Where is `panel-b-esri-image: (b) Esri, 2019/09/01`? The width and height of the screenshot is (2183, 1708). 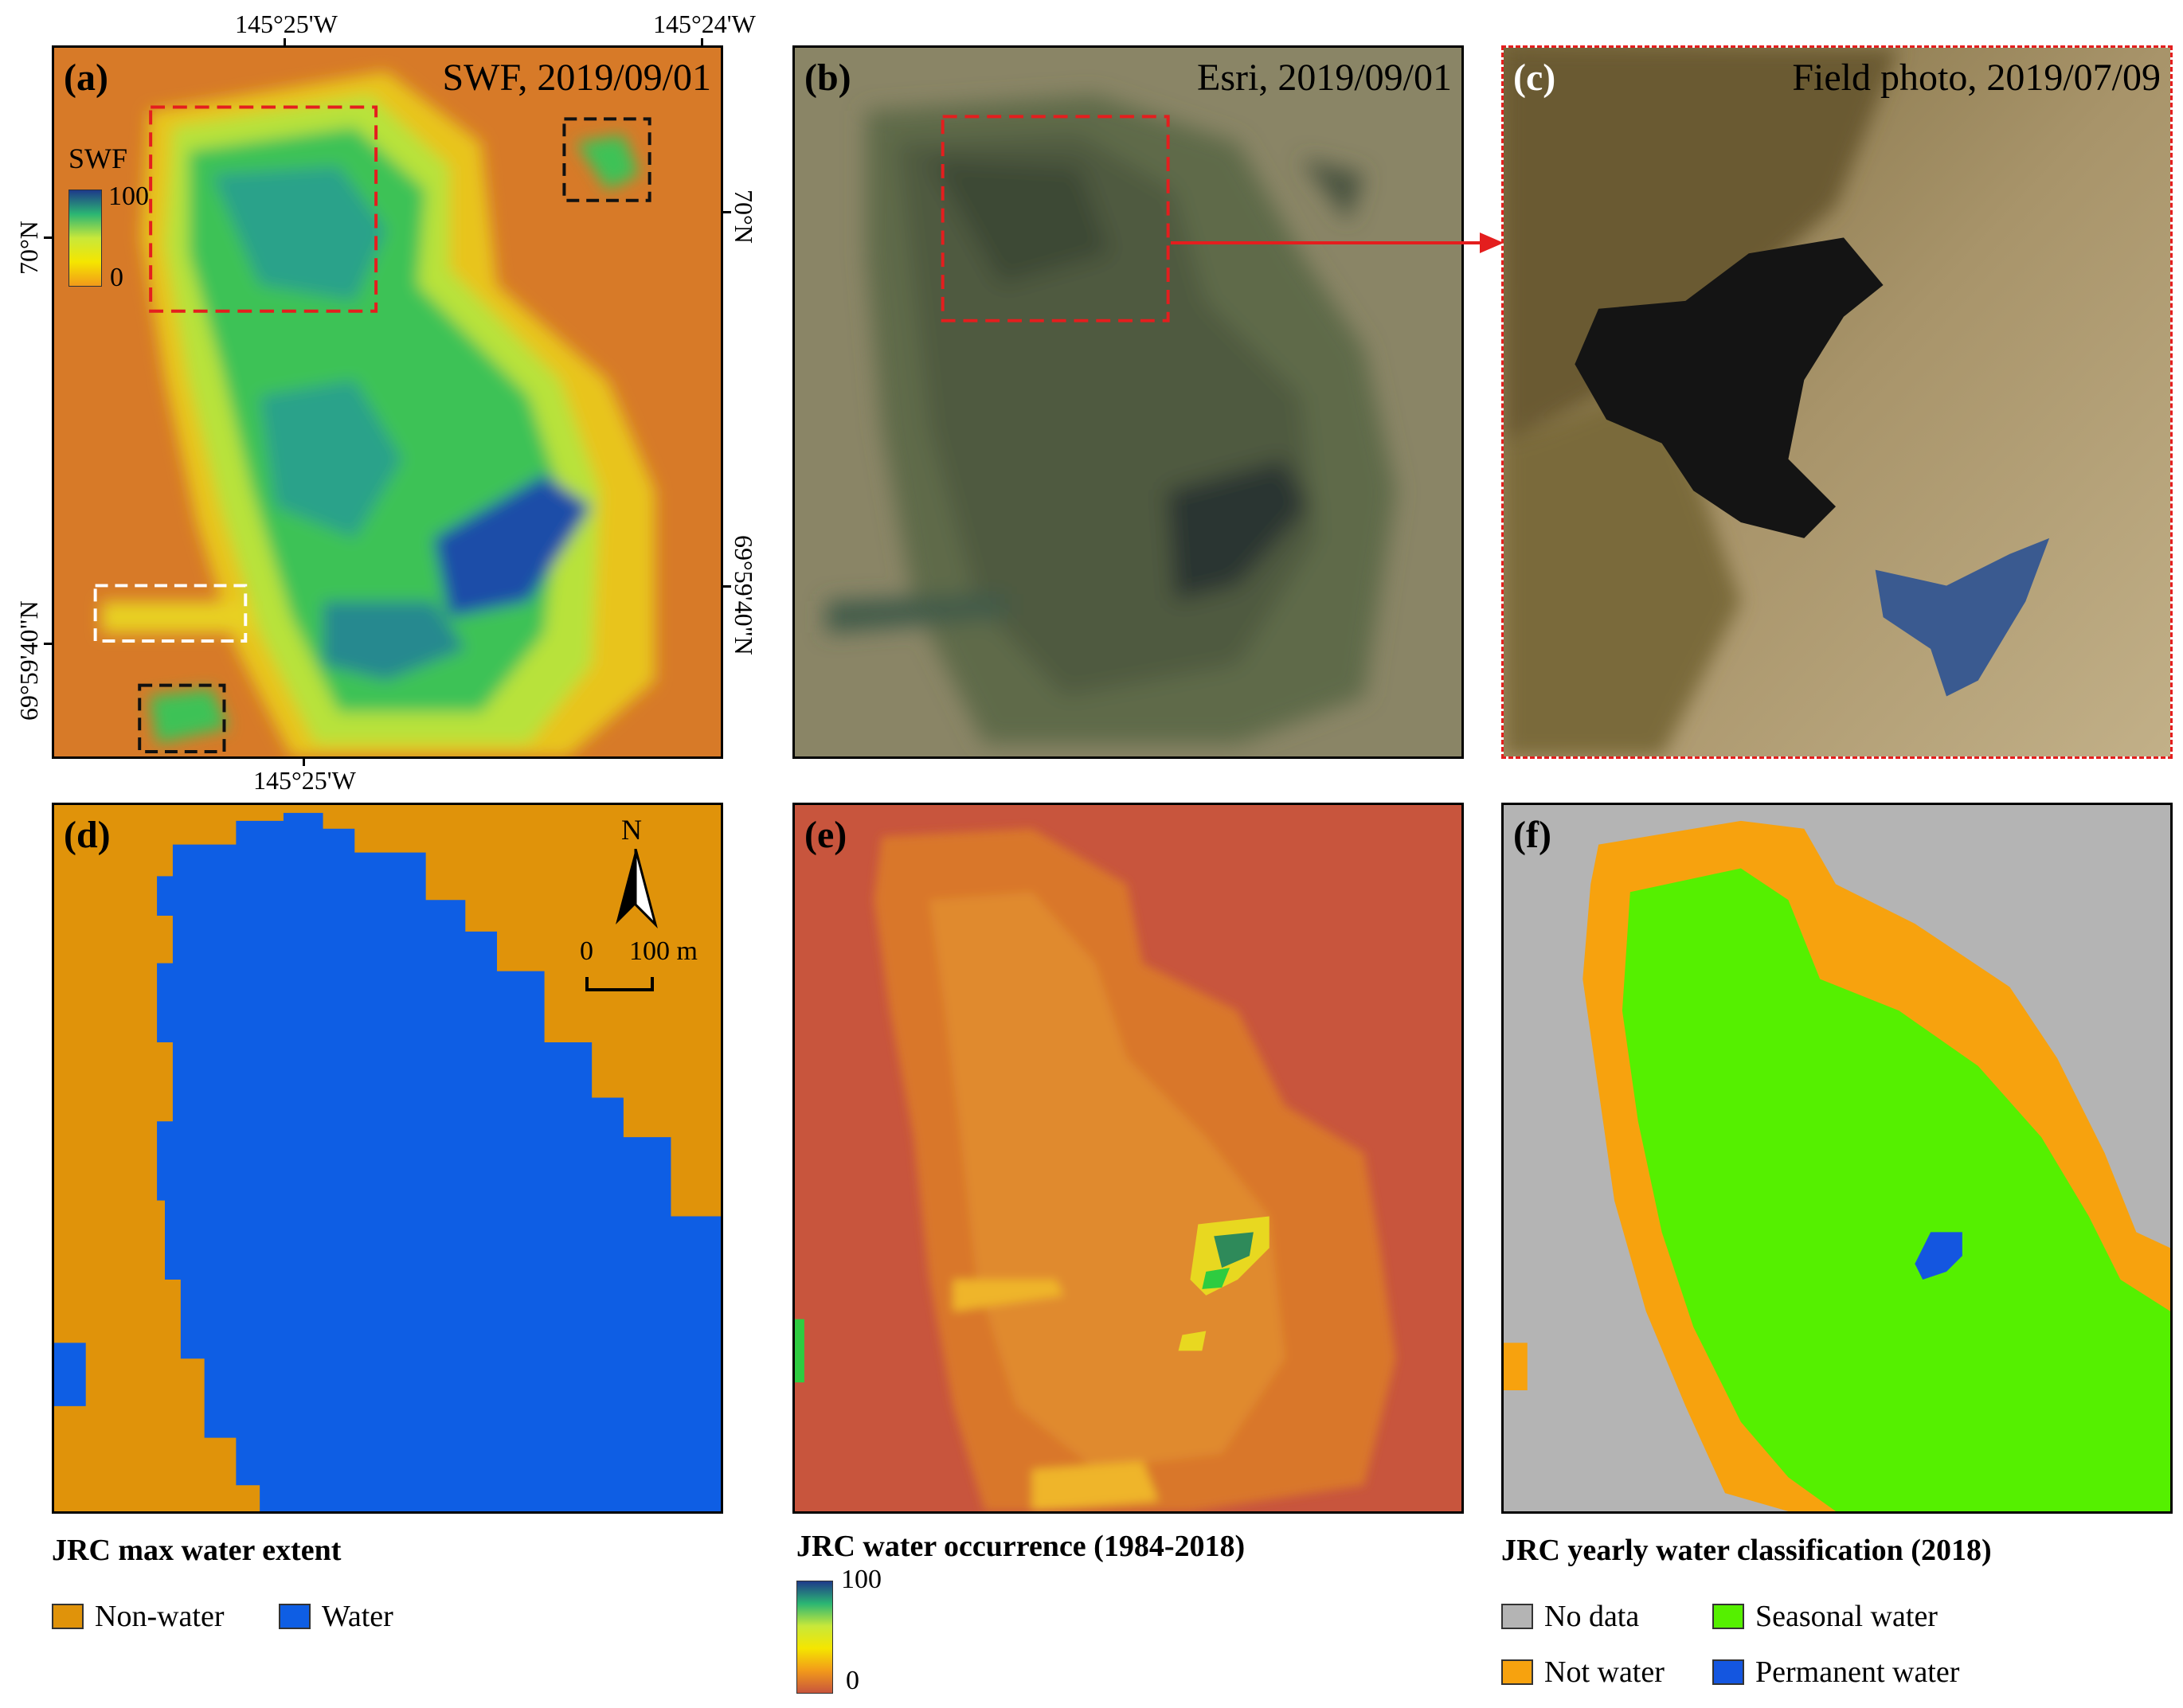 panel-b-esri-image: (b) Esri, 2019/09/01 is located at coordinates (1128, 402).